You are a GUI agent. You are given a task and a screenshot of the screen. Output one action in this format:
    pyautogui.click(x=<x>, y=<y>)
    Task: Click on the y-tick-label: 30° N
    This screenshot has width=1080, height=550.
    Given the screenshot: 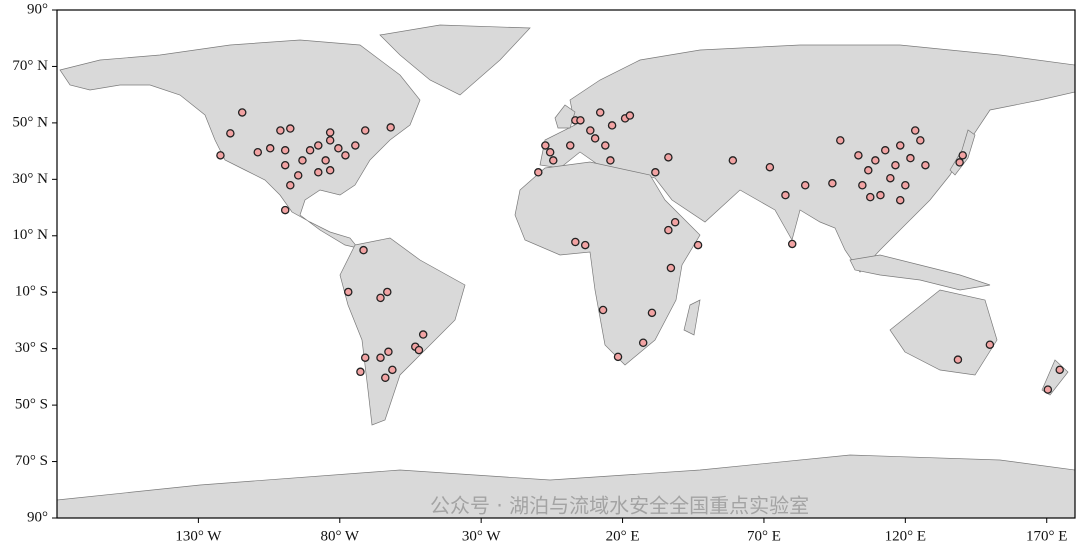 What is the action you would take?
    pyautogui.click(x=30, y=179)
    